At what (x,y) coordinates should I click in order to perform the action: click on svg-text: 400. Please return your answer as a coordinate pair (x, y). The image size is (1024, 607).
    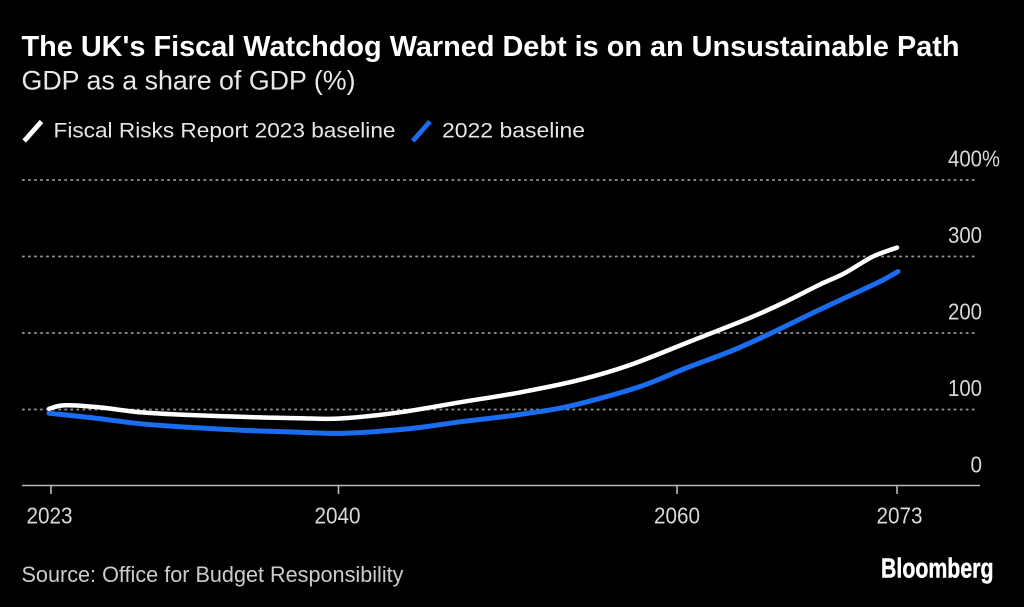
    Looking at the image, I should click on (965, 159).